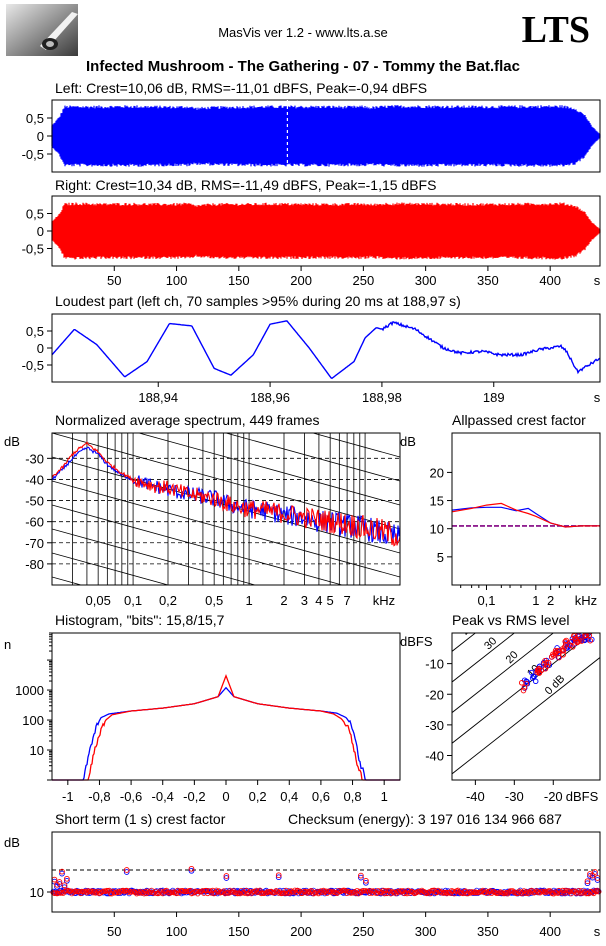 The width and height of the screenshot is (606, 946). I want to click on short-term-crest-title: Short term (1 s) crest factor, so click(140, 819).